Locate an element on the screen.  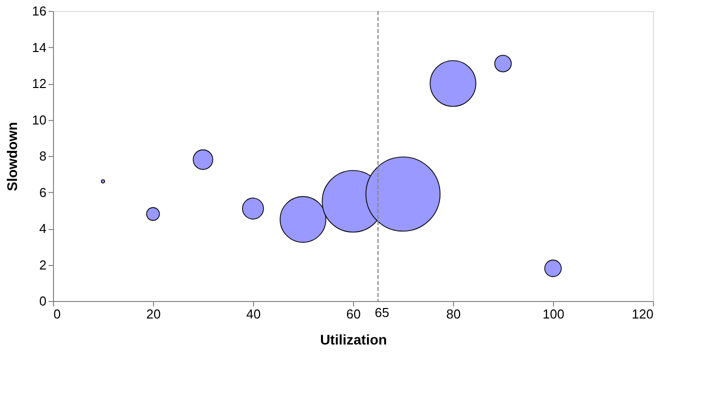
ref-line-label: 65 is located at coordinates (382, 312).